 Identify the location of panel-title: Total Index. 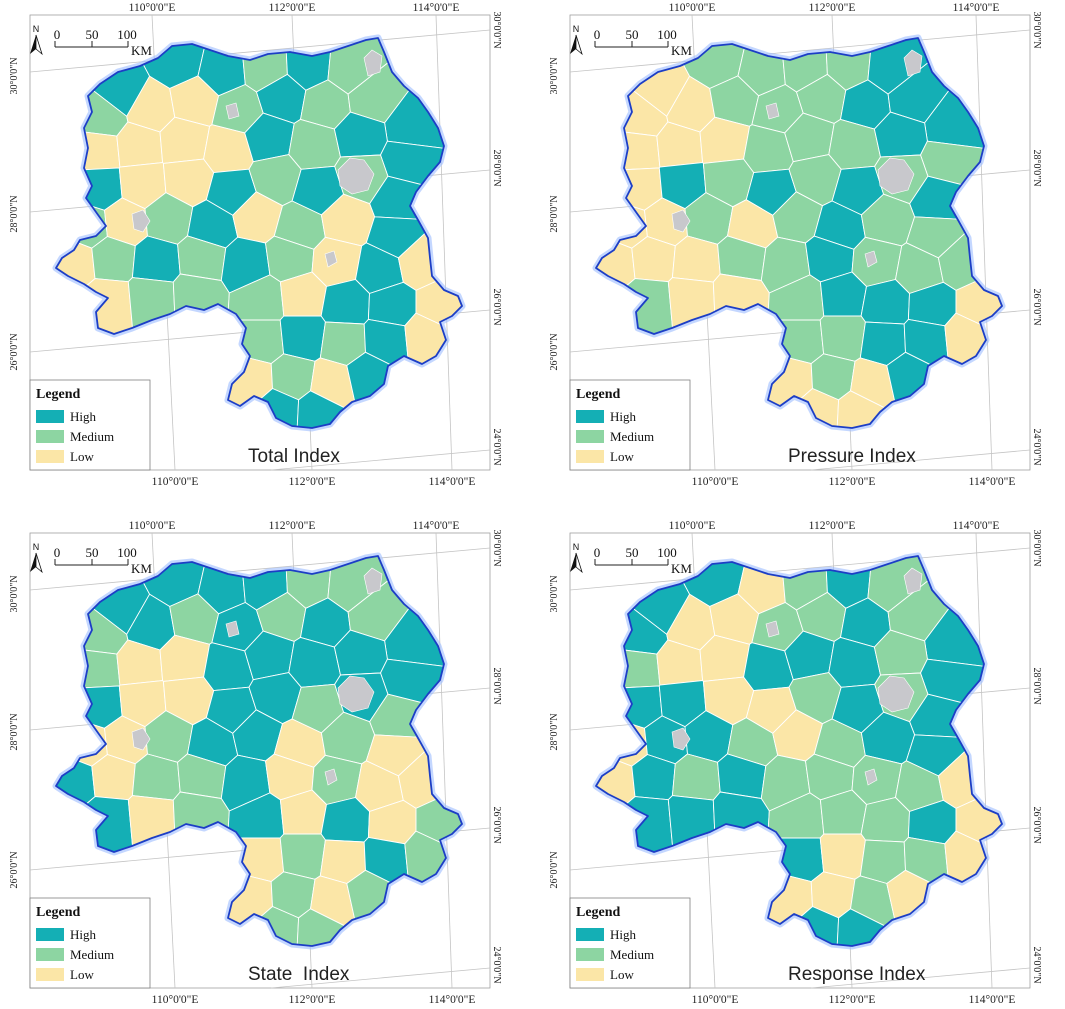
(294, 456).